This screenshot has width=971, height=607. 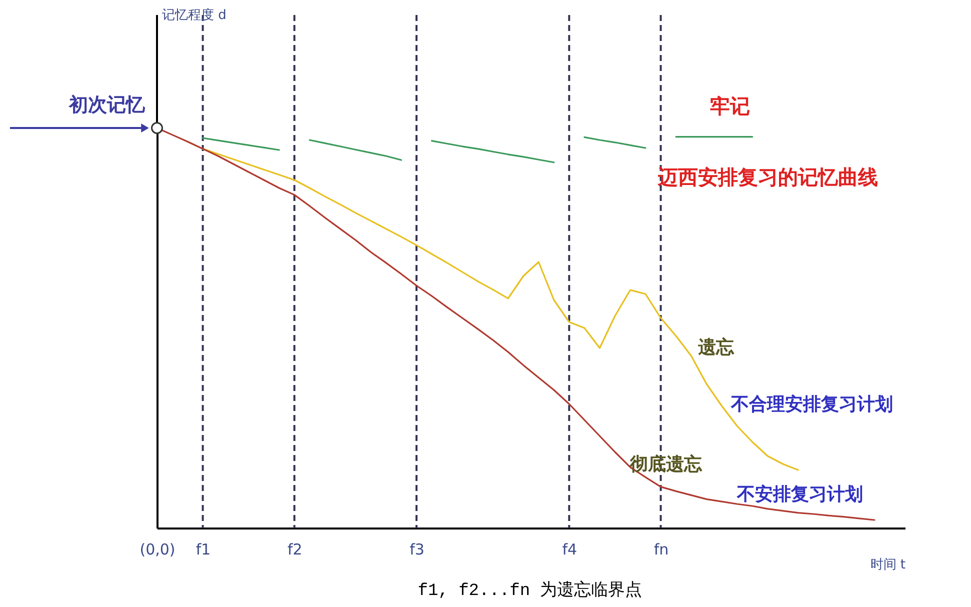 What do you see at coordinates (107, 105) in the screenshot?
I see `text: 初次记忆` at bounding box center [107, 105].